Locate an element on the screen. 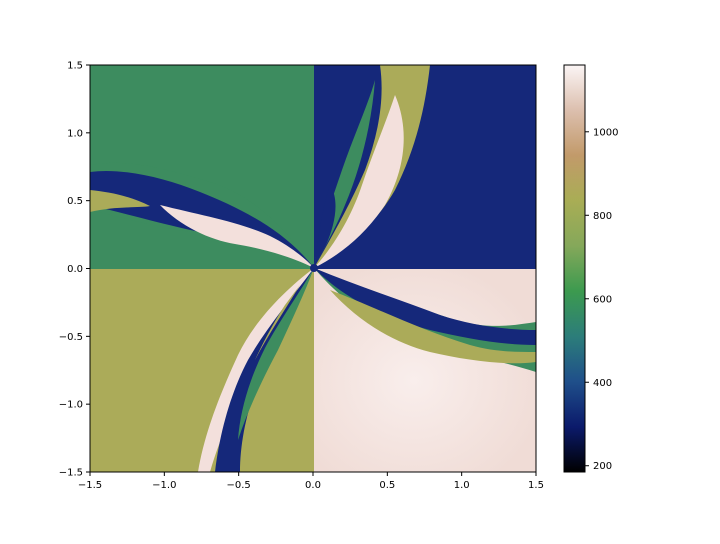 The image size is (720, 544). colorbar-tick-label: 1000 is located at coordinates (605, 132).